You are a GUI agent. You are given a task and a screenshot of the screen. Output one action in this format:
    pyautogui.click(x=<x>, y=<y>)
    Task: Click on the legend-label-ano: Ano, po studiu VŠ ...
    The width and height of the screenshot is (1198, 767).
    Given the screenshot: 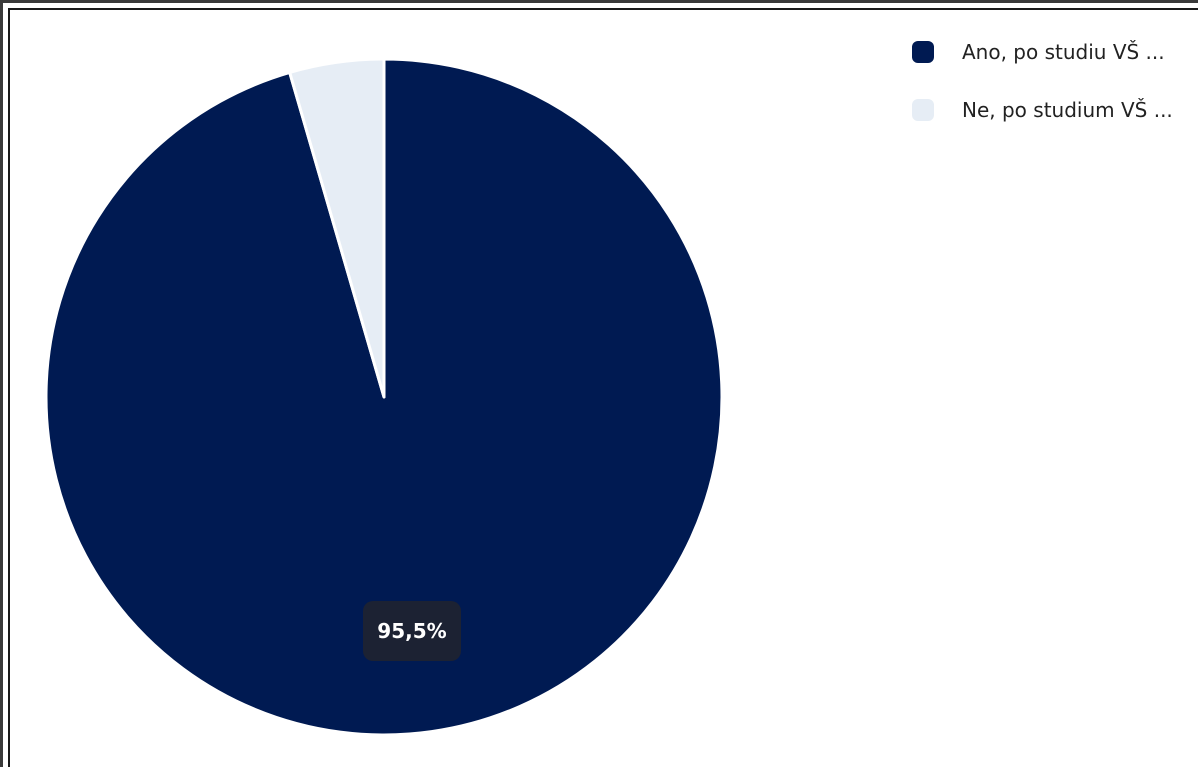 What is the action you would take?
    pyautogui.click(x=1063, y=52)
    